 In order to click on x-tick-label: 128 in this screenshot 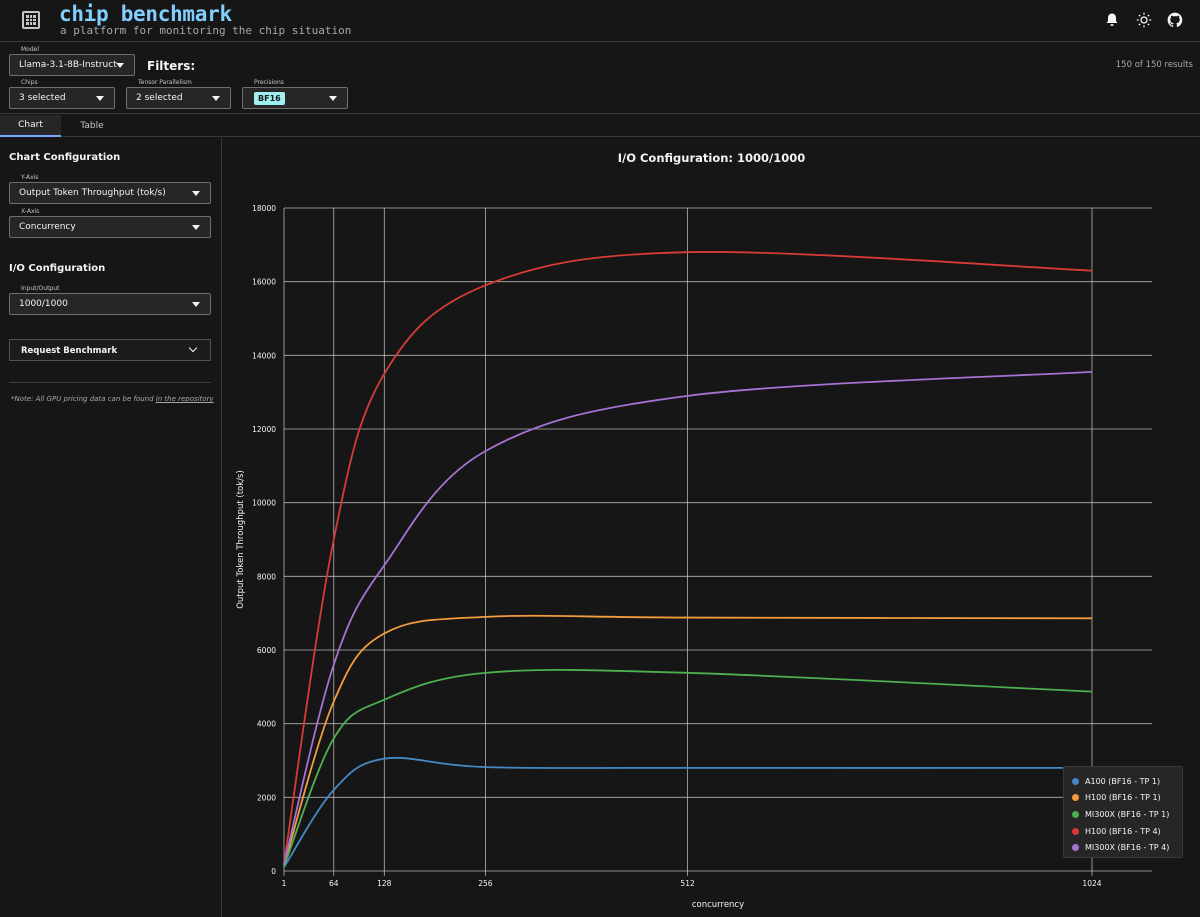, I will do `click(384, 883)`.